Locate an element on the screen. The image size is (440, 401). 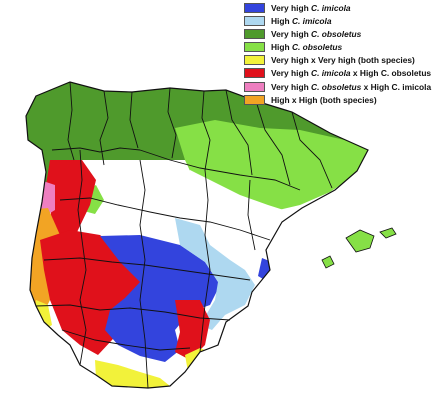
legend-label: High C. obsoletus is located at coordinates (307, 47).